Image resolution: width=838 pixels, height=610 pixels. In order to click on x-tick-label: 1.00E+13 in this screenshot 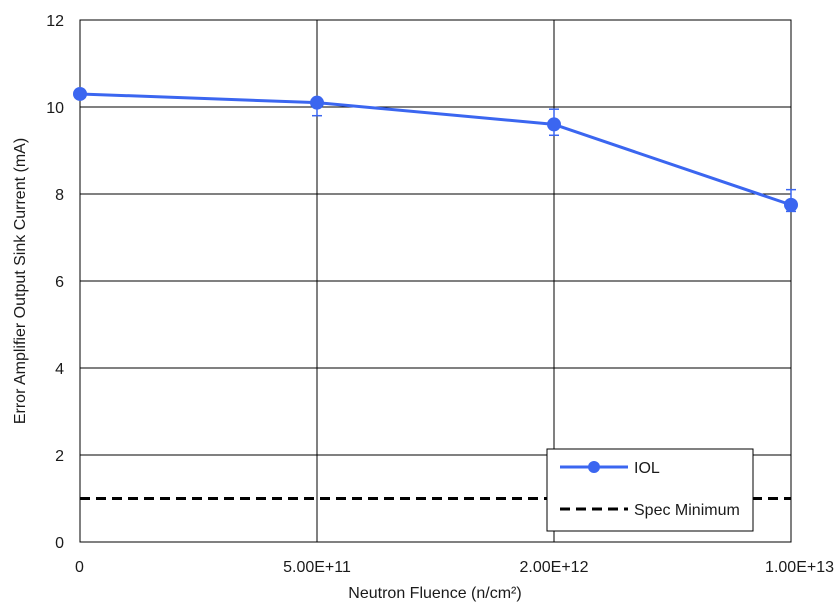, I will do `click(799, 567)`.